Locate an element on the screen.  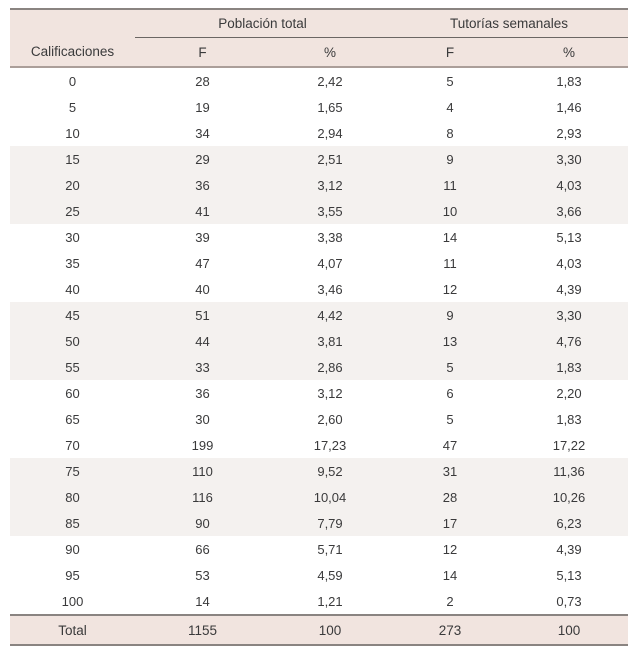
cell: 66 is located at coordinates (202, 549).